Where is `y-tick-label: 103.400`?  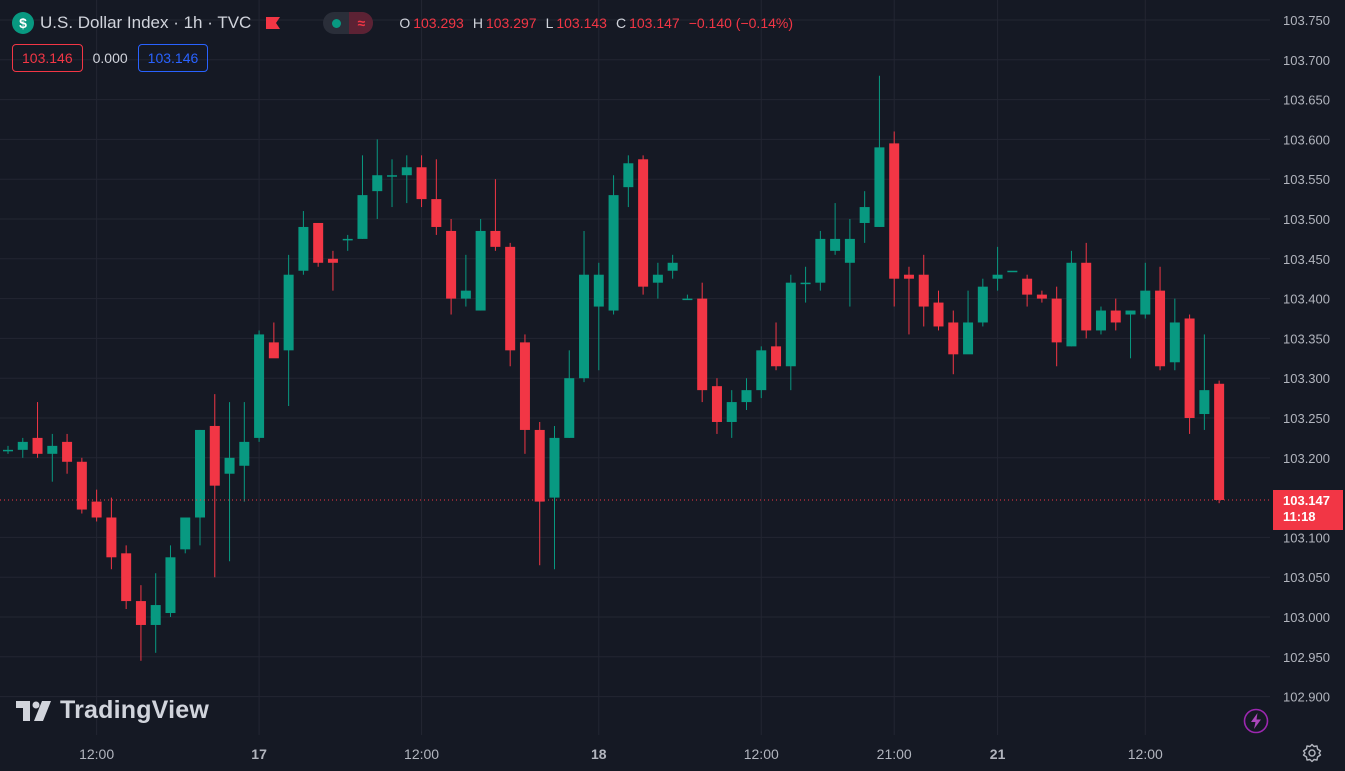
y-tick-label: 103.400 is located at coordinates (1306, 299).